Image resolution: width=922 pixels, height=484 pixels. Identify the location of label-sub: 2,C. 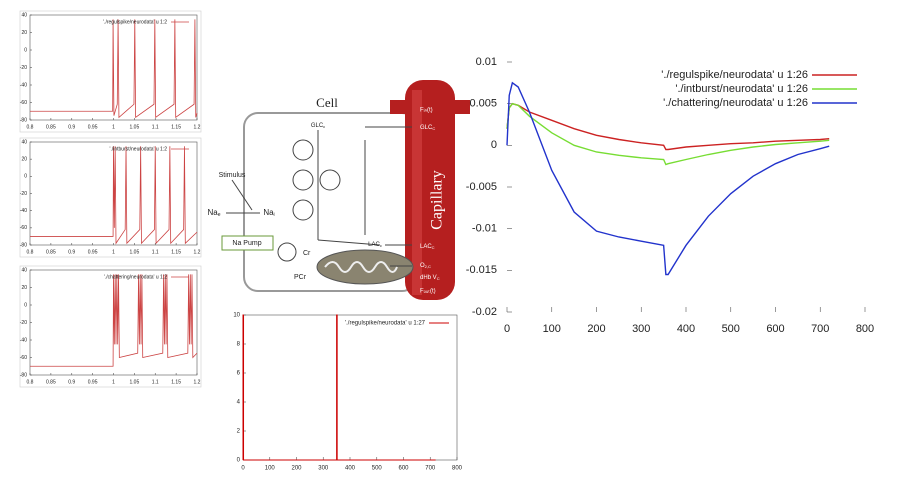
(428, 266).